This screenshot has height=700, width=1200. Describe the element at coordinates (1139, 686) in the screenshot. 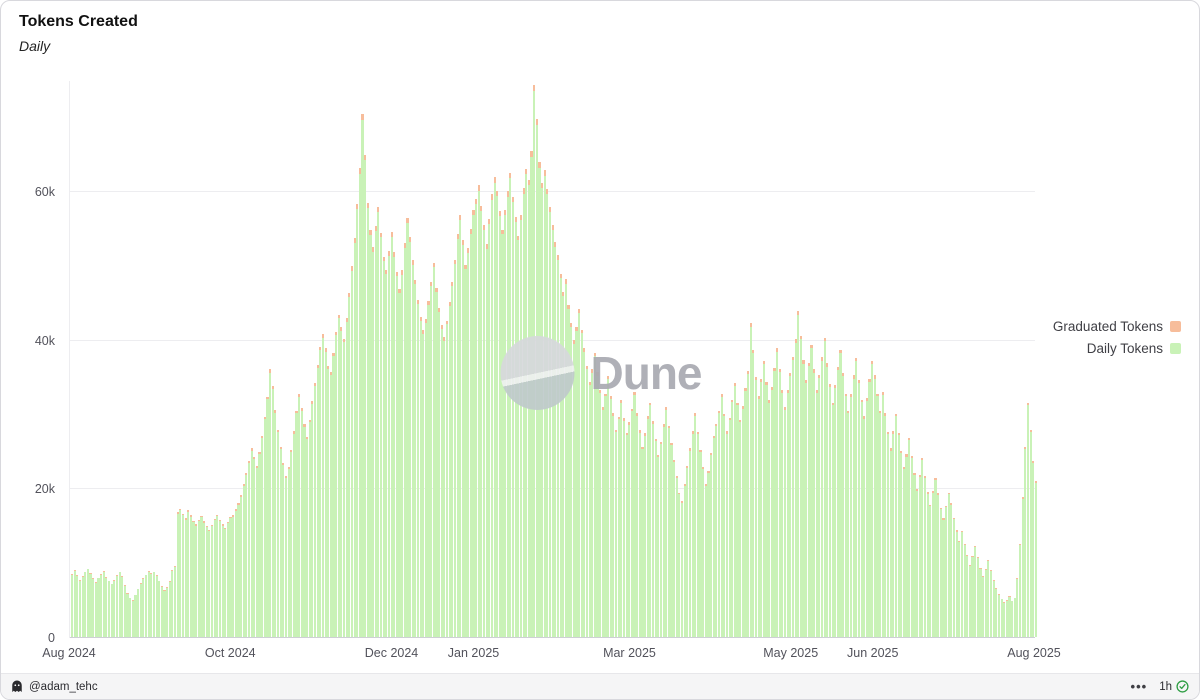

I see `more-options-button: •••` at that location.